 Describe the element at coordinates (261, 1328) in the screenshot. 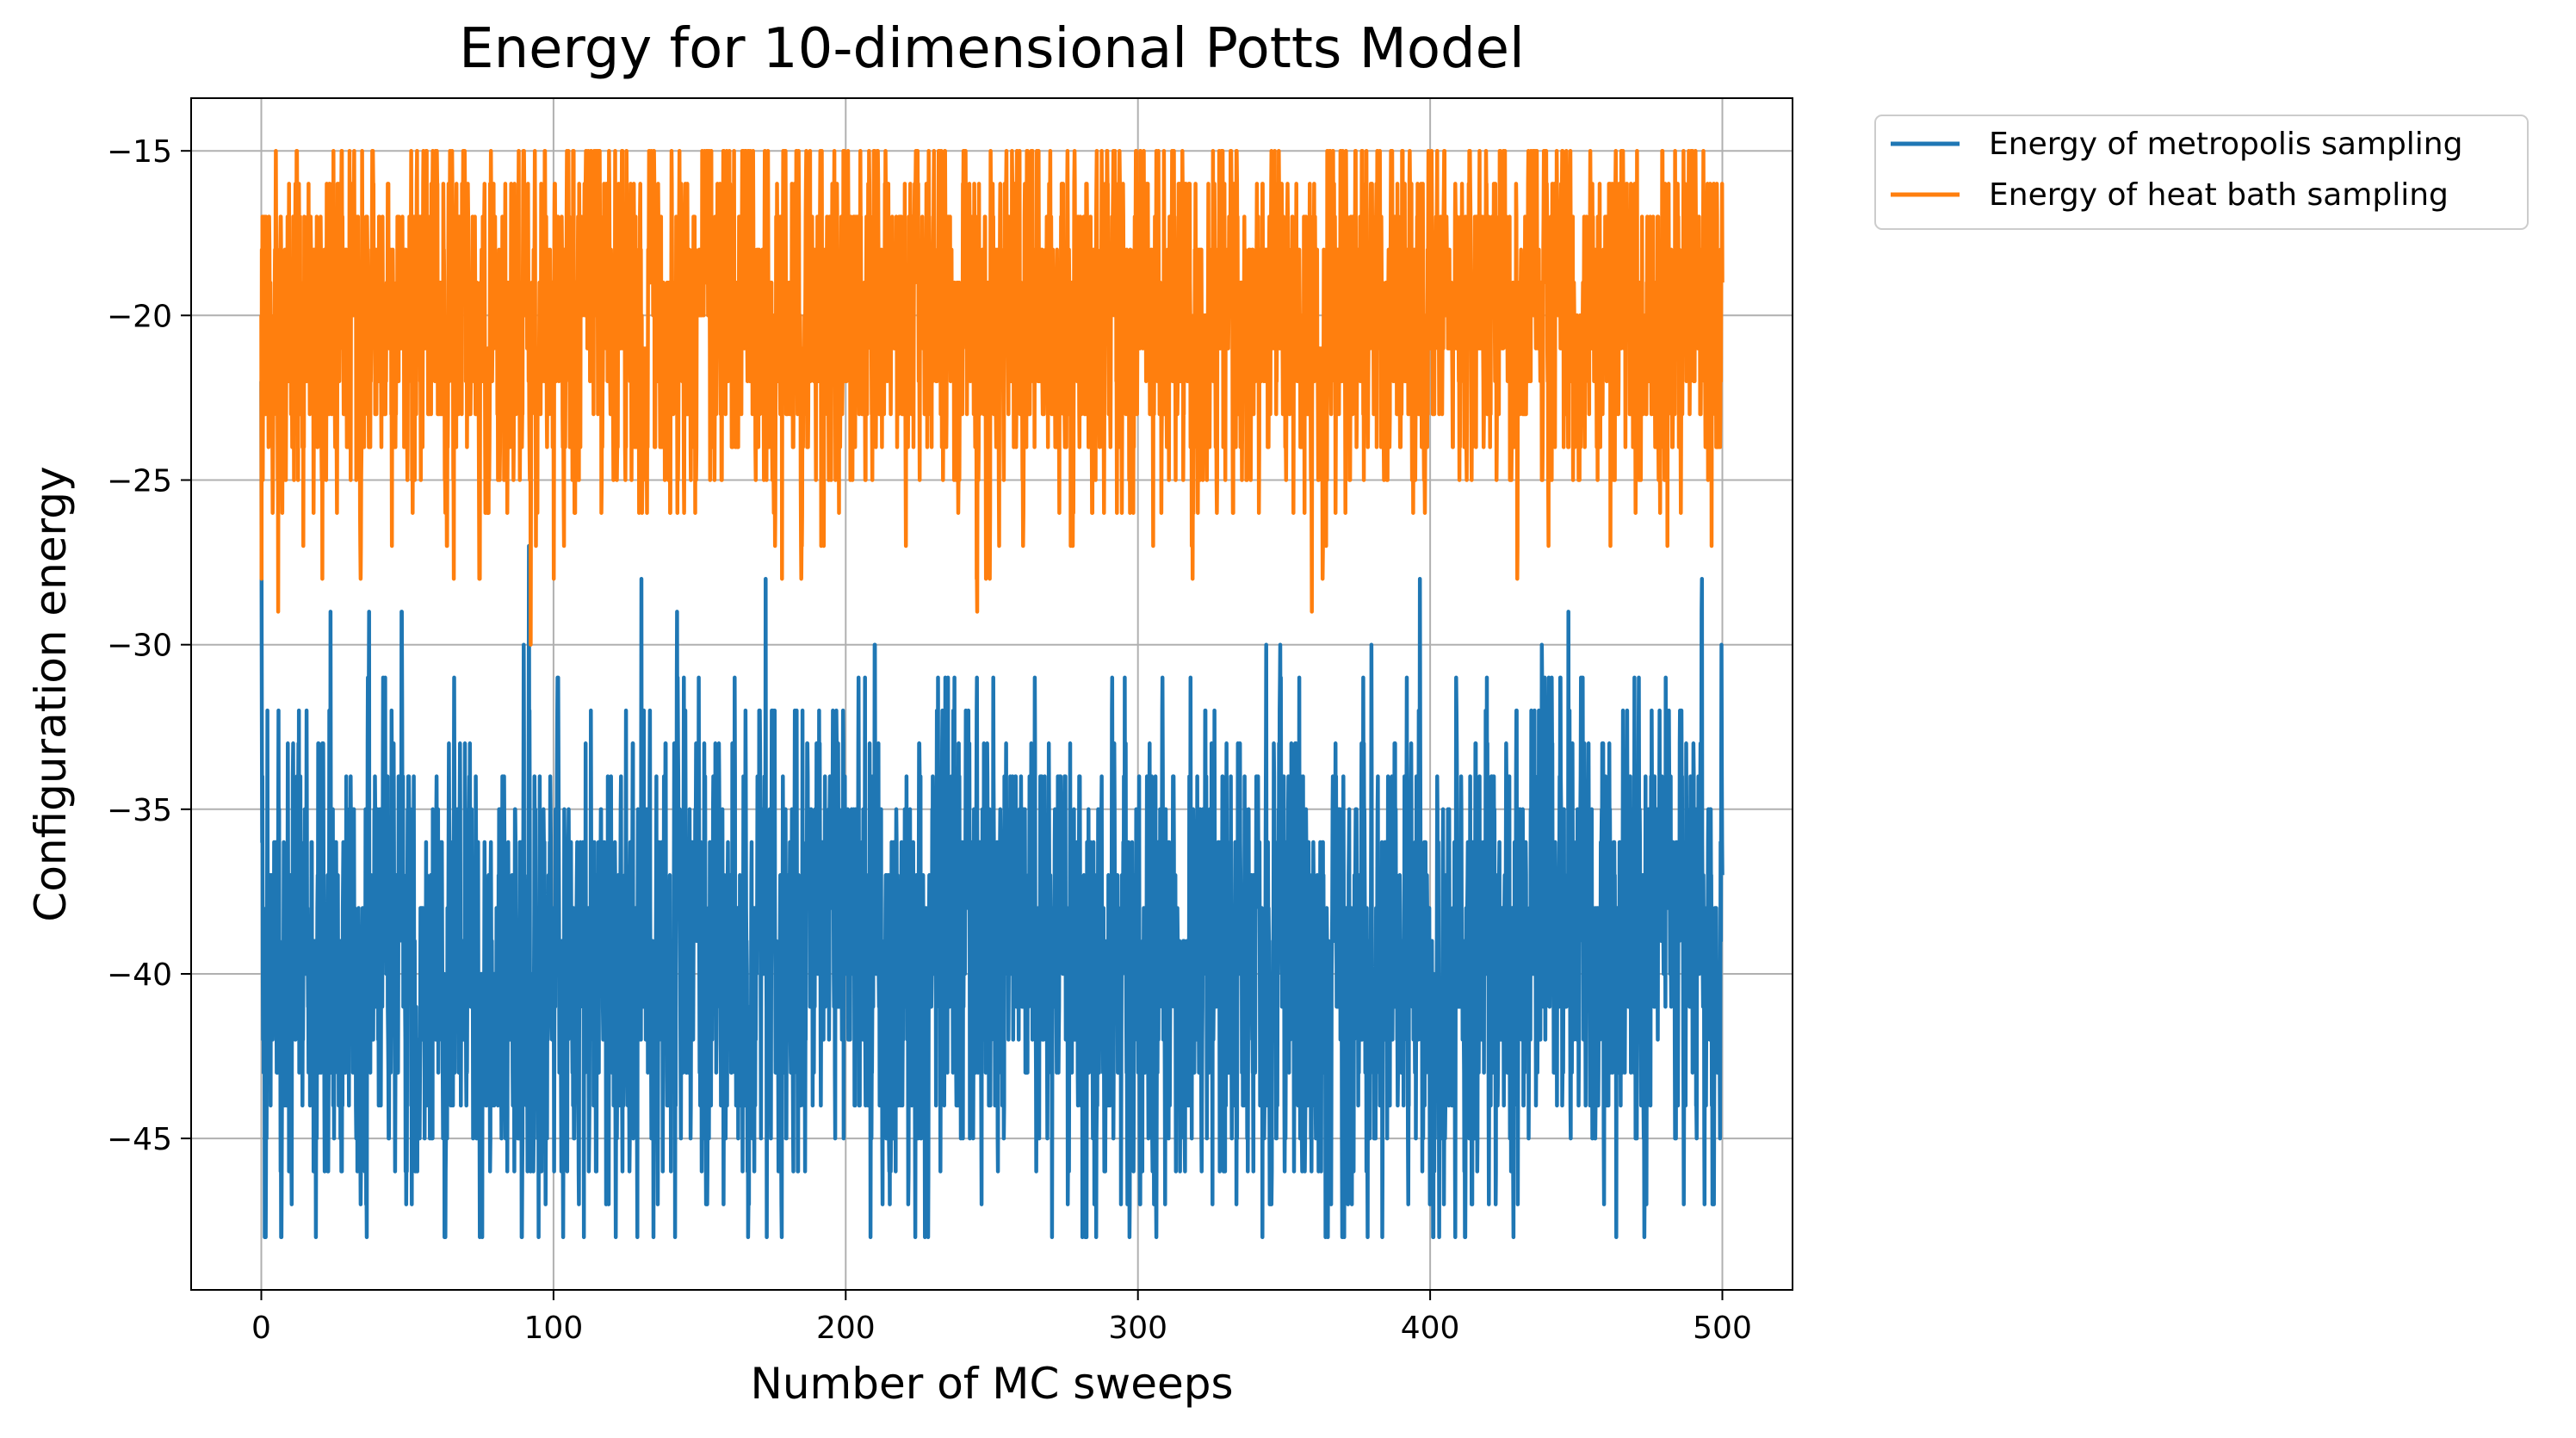

I see `x-tick-label: 0` at that location.